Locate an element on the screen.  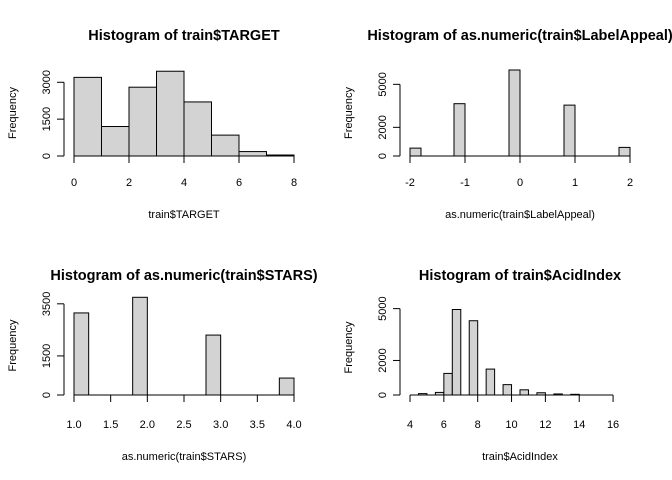
y-tick-label: 3500 is located at coordinates (47, 304).